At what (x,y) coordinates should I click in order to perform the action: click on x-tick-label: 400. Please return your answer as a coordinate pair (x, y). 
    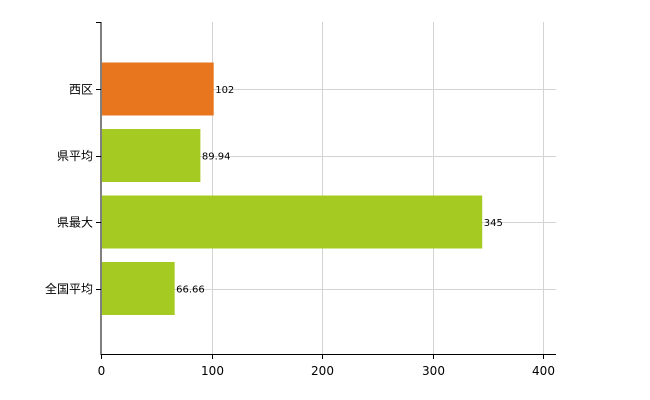
    Looking at the image, I should click on (543, 371).